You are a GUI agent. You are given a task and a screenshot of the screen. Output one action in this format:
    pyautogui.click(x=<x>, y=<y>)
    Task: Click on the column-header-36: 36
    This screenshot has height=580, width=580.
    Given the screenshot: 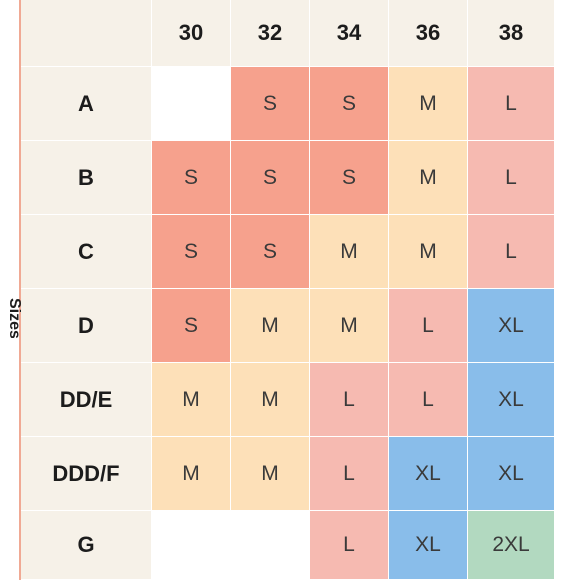 What is the action you would take?
    pyautogui.click(x=428, y=33)
    